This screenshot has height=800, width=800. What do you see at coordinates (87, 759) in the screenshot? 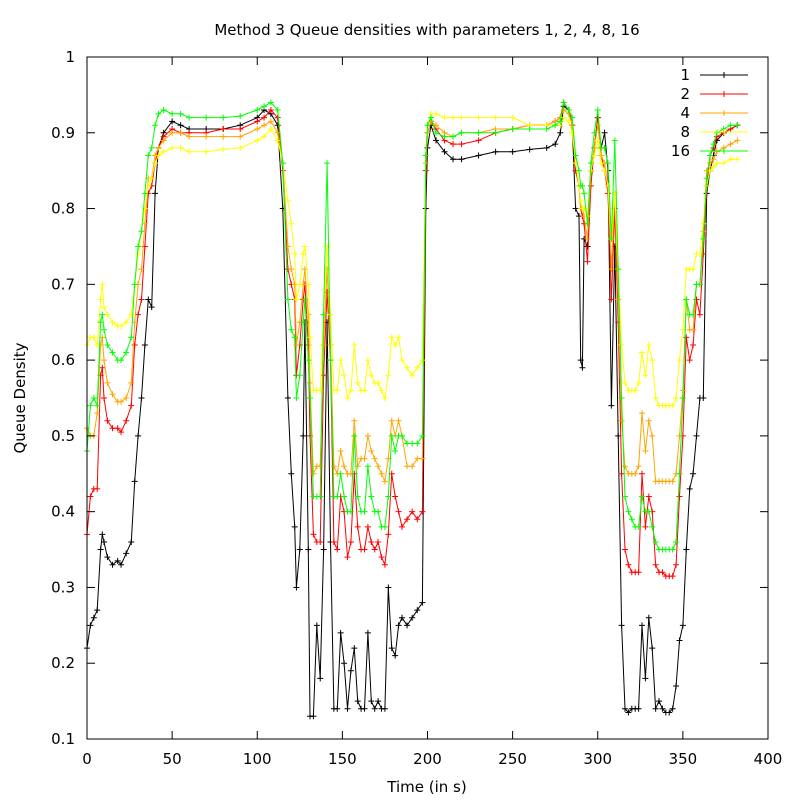
I see `x-tick-label: 0` at bounding box center [87, 759].